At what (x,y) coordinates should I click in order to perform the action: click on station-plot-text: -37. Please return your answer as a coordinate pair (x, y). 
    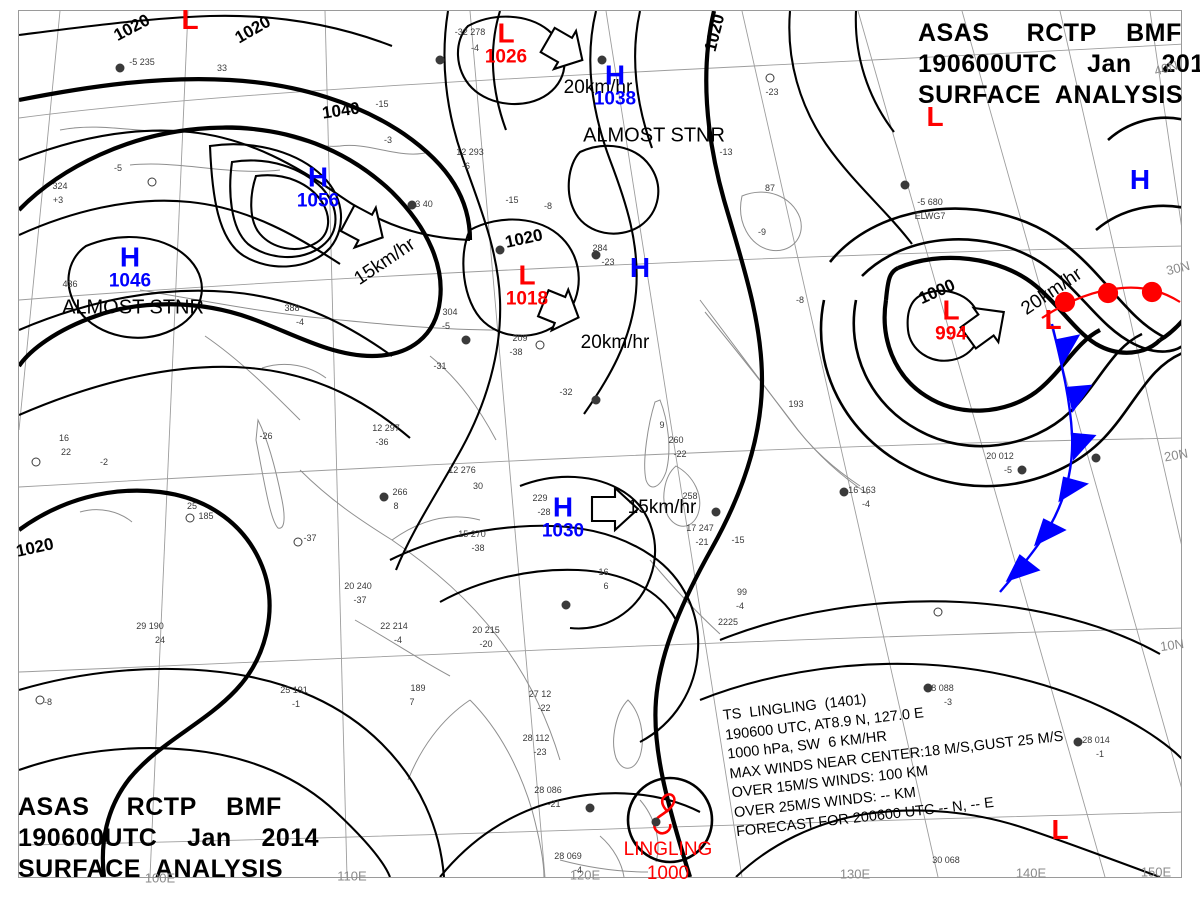
    Looking at the image, I should click on (310, 538).